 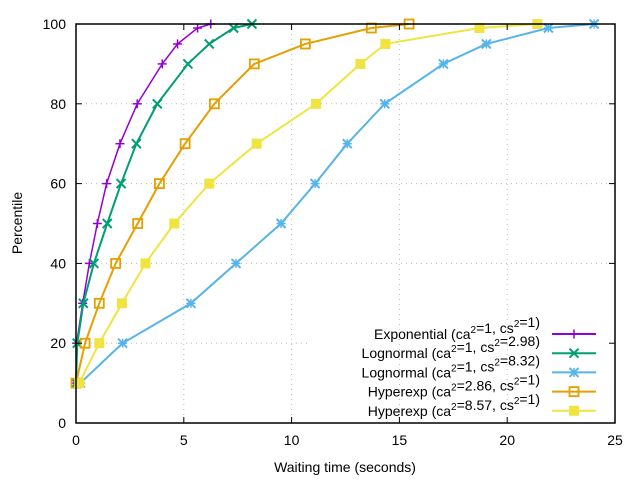 I want to click on legend-text-part: Hyperexp (ca, so click(x=409, y=411).